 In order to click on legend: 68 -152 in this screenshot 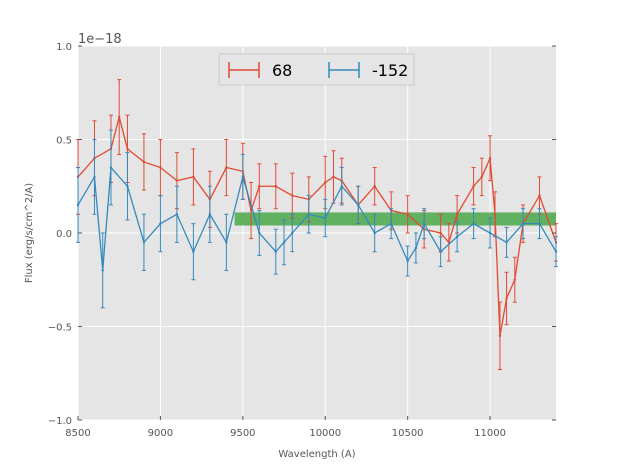, I will do `click(316, 69)`.